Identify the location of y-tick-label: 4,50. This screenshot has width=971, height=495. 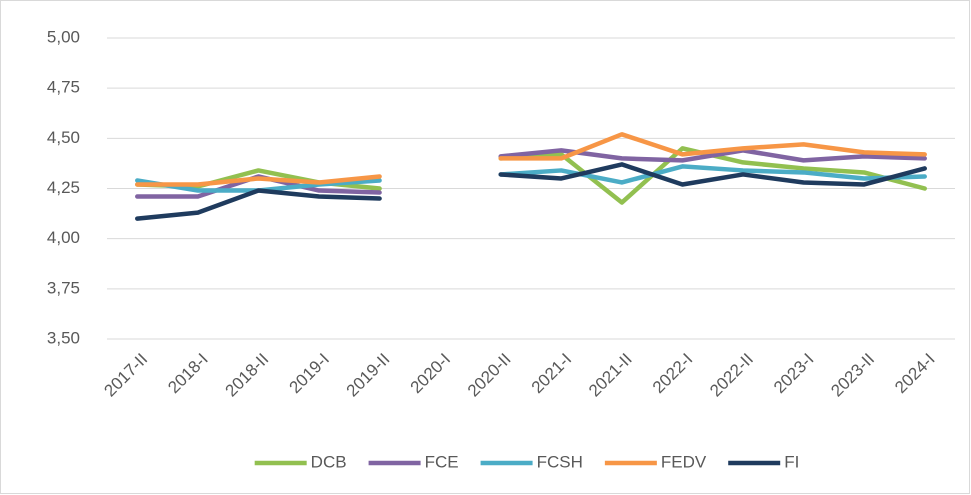
(63, 137).